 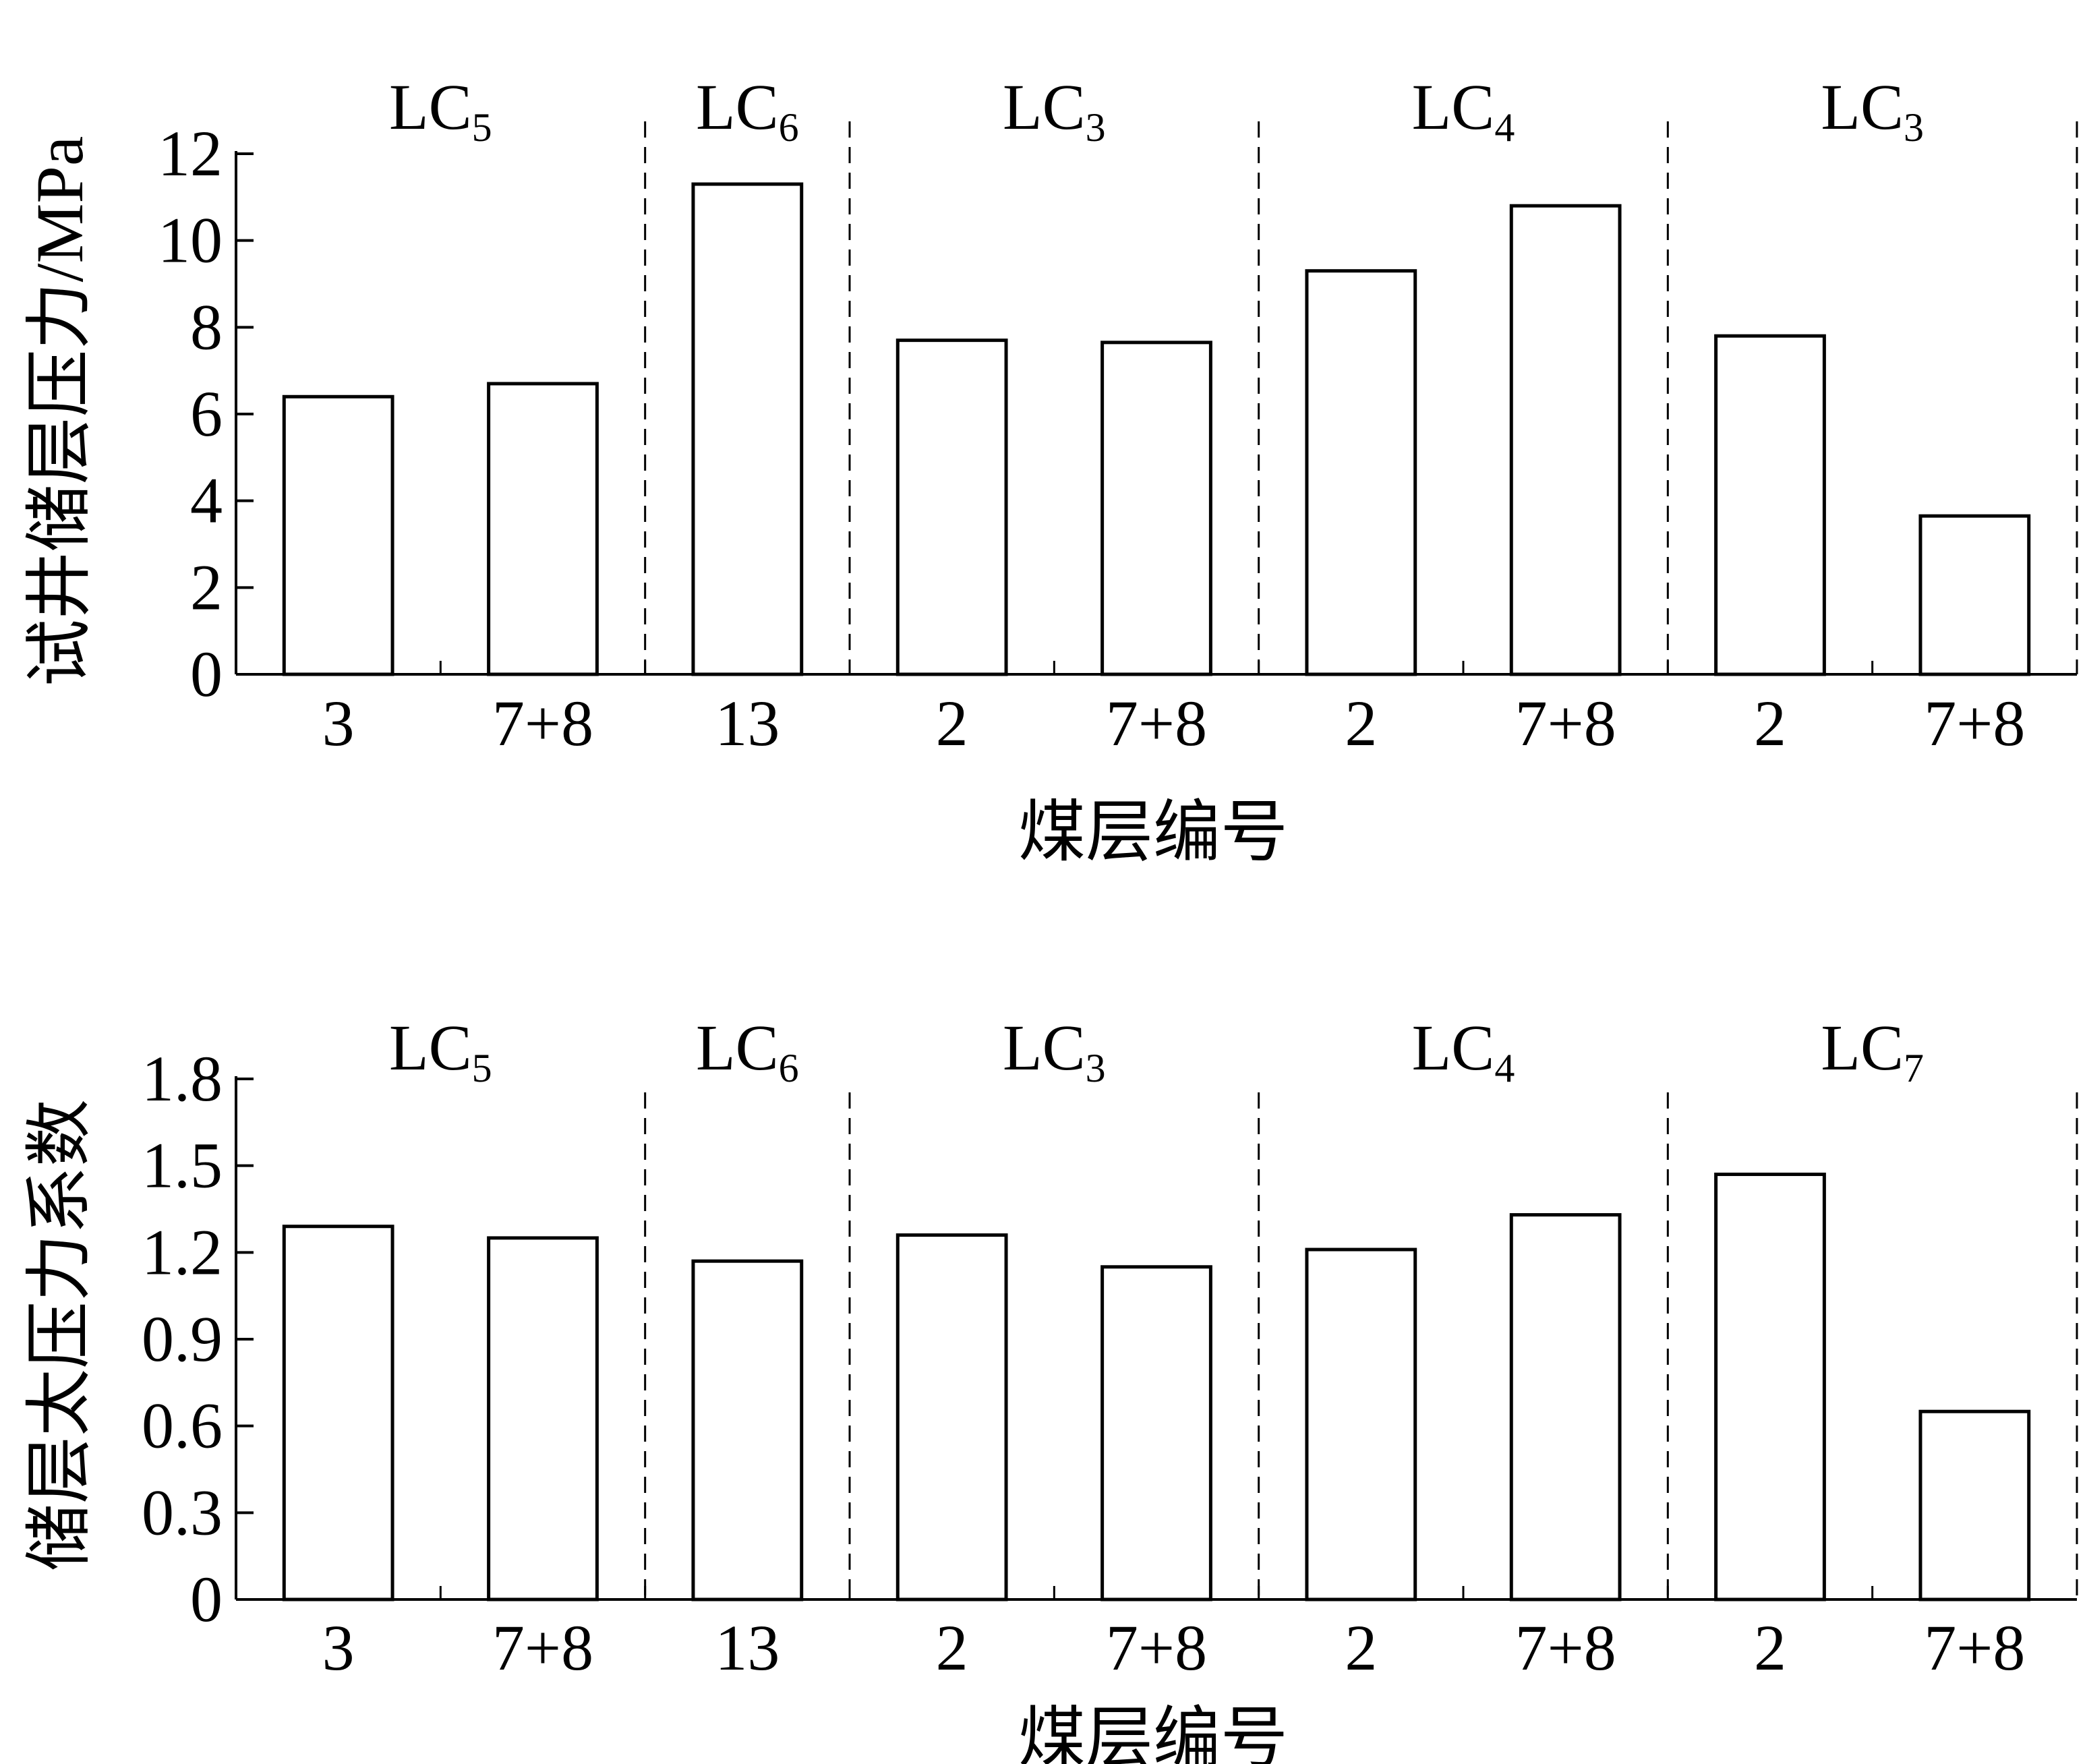 I want to click on y-tick-label: 12, so click(x=190, y=153).